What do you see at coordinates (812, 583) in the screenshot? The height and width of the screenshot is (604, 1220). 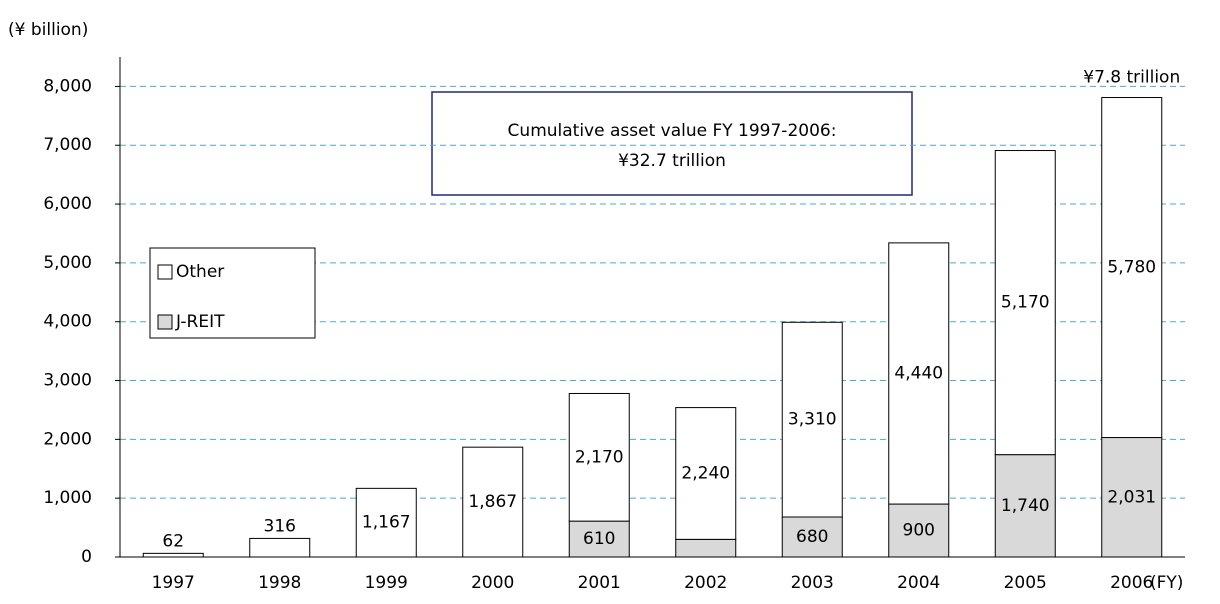 I see `x-tick-label: 2003` at bounding box center [812, 583].